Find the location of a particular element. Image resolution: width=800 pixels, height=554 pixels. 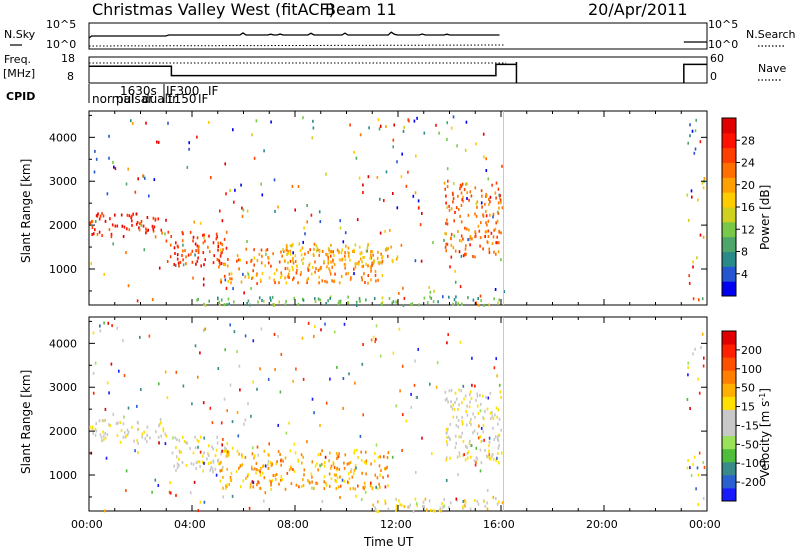

y-tick-label: 1000 is located at coordinates (63, 269).